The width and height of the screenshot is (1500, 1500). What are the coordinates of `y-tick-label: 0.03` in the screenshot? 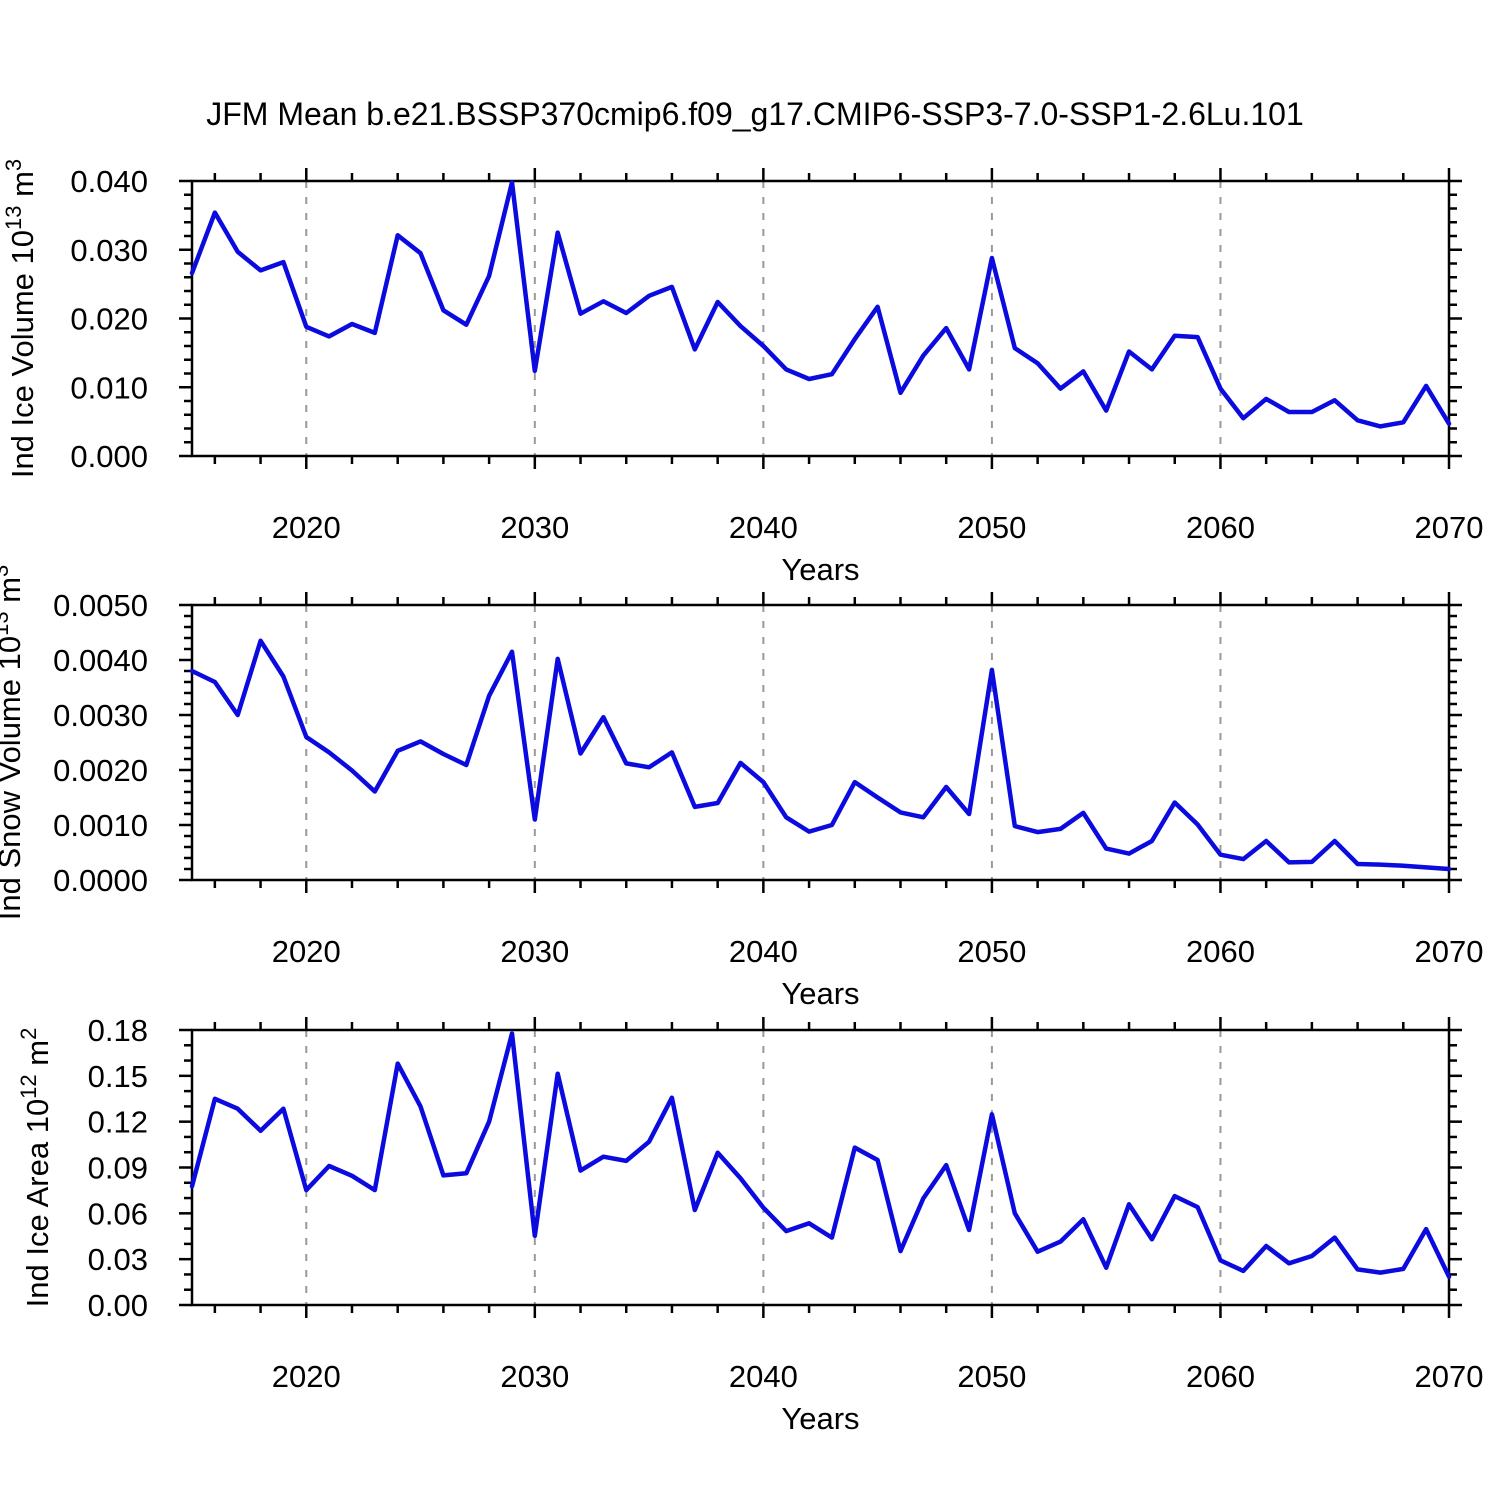 It's located at (118, 1259).